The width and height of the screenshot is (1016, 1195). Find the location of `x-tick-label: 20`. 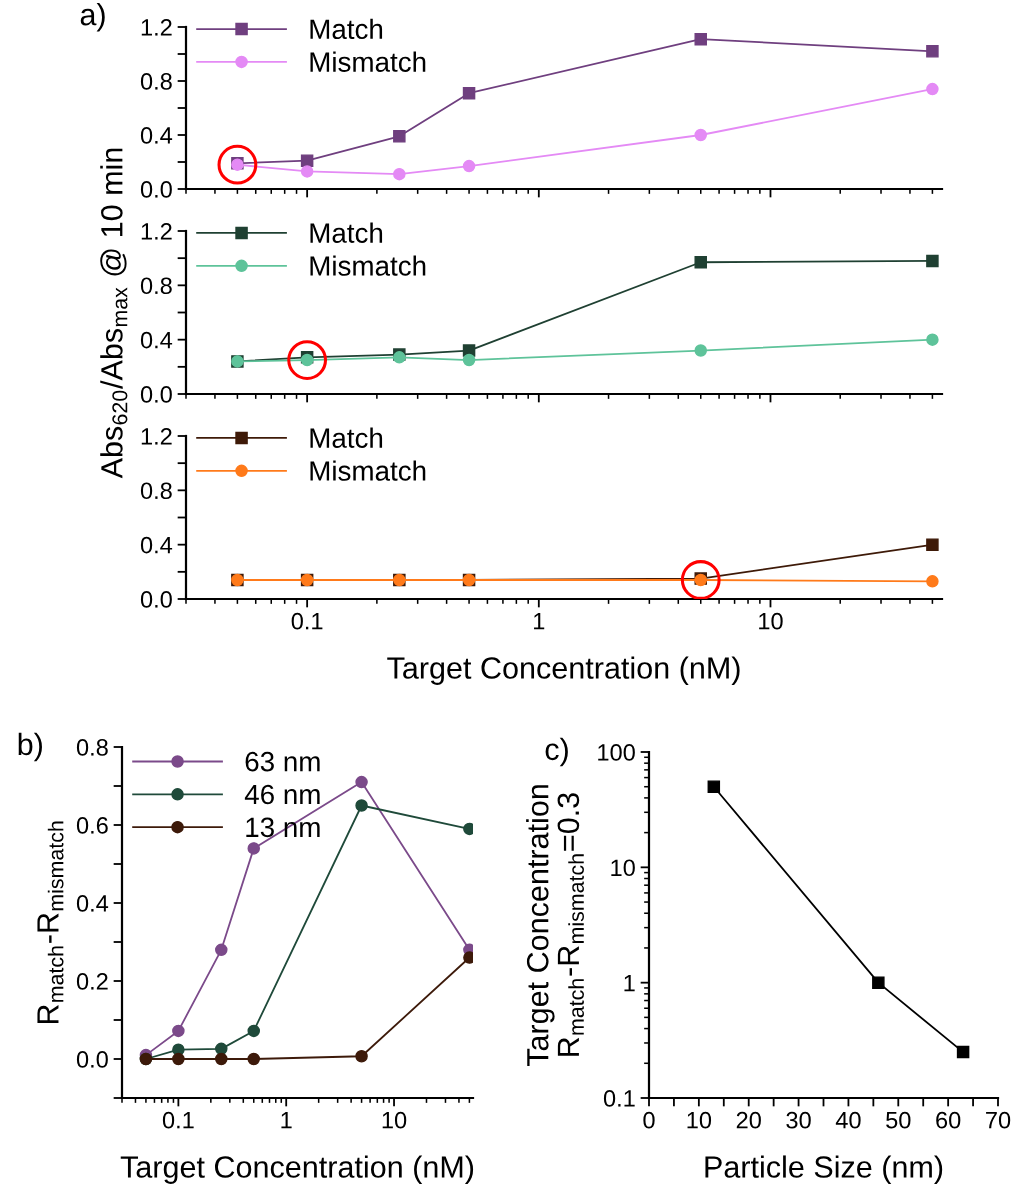

x-tick-label: 20 is located at coordinates (748, 1120).